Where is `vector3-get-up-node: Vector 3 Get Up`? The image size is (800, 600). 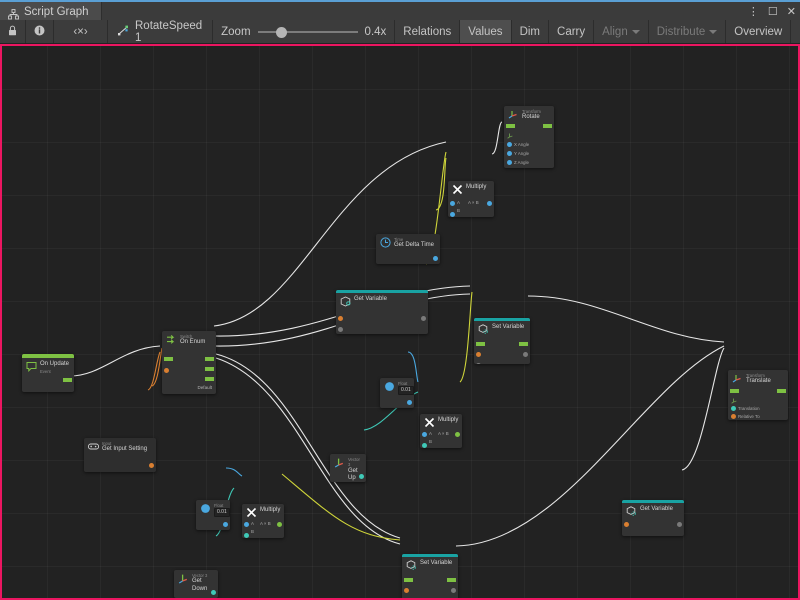 vector3-get-up-node: Vector 3 Get Up is located at coordinates (348, 468).